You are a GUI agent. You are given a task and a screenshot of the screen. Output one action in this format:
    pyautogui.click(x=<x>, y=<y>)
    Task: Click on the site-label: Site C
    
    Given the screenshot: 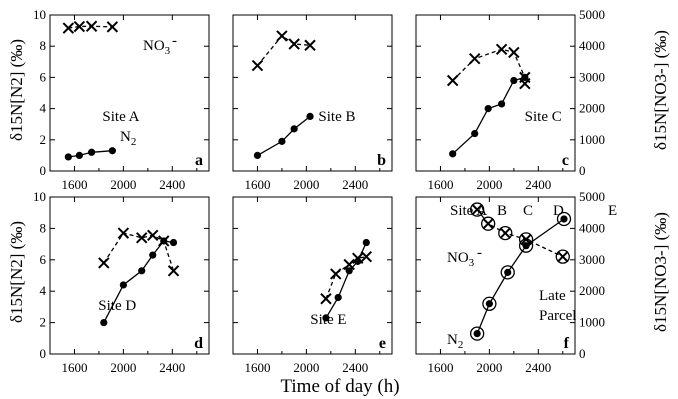 What is the action you would take?
    pyautogui.click(x=543, y=117)
    